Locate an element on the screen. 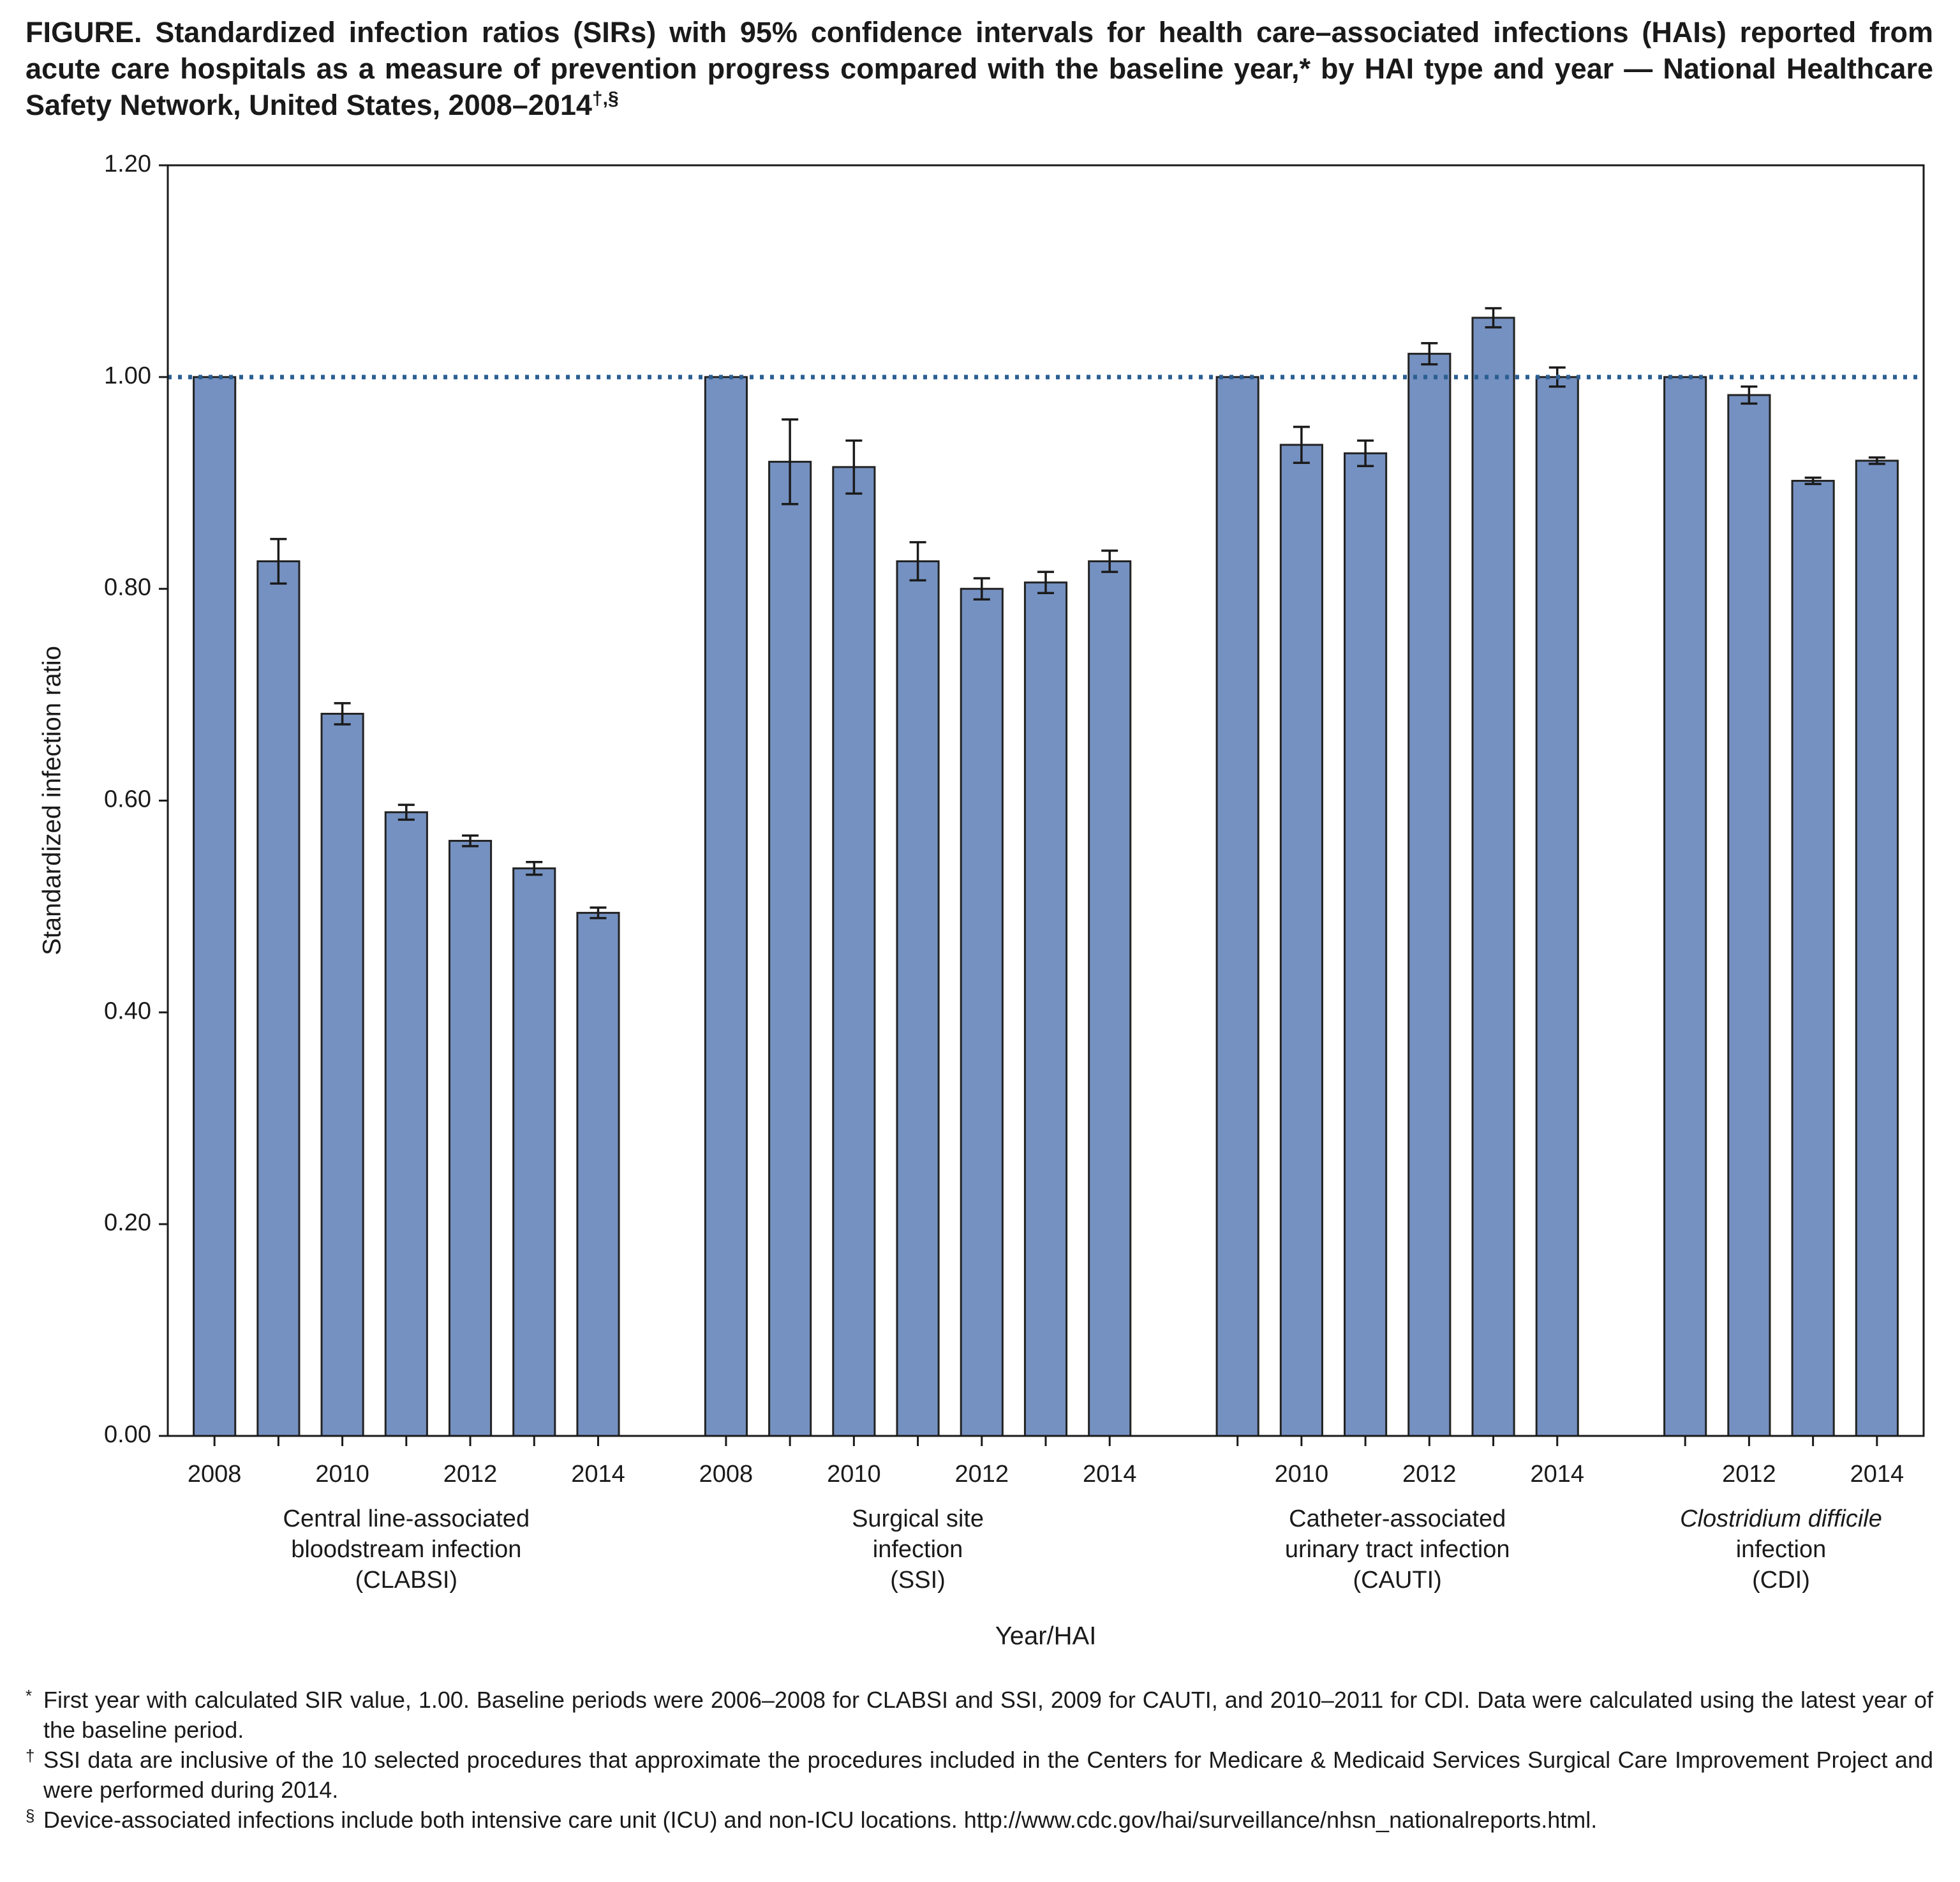  x-axis-label: Year/HAI is located at coordinates (1046, 1636).